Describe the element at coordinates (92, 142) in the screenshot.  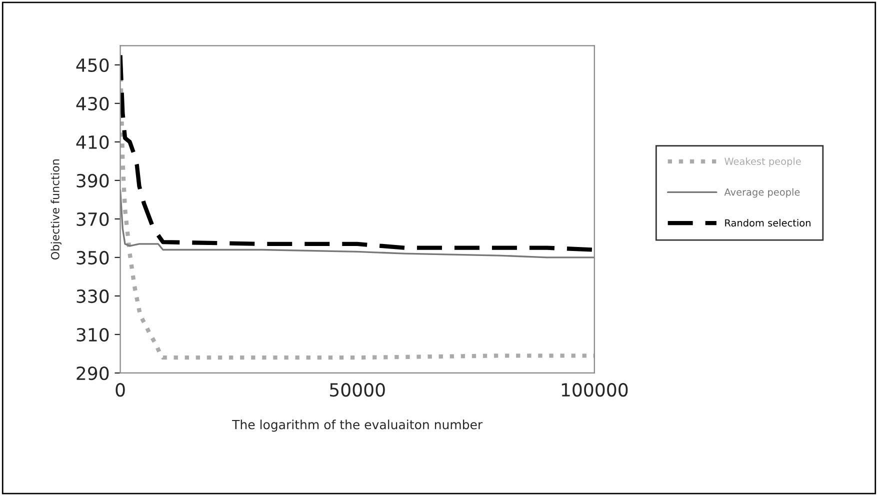
I see `y-tick-label: 410` at that location.